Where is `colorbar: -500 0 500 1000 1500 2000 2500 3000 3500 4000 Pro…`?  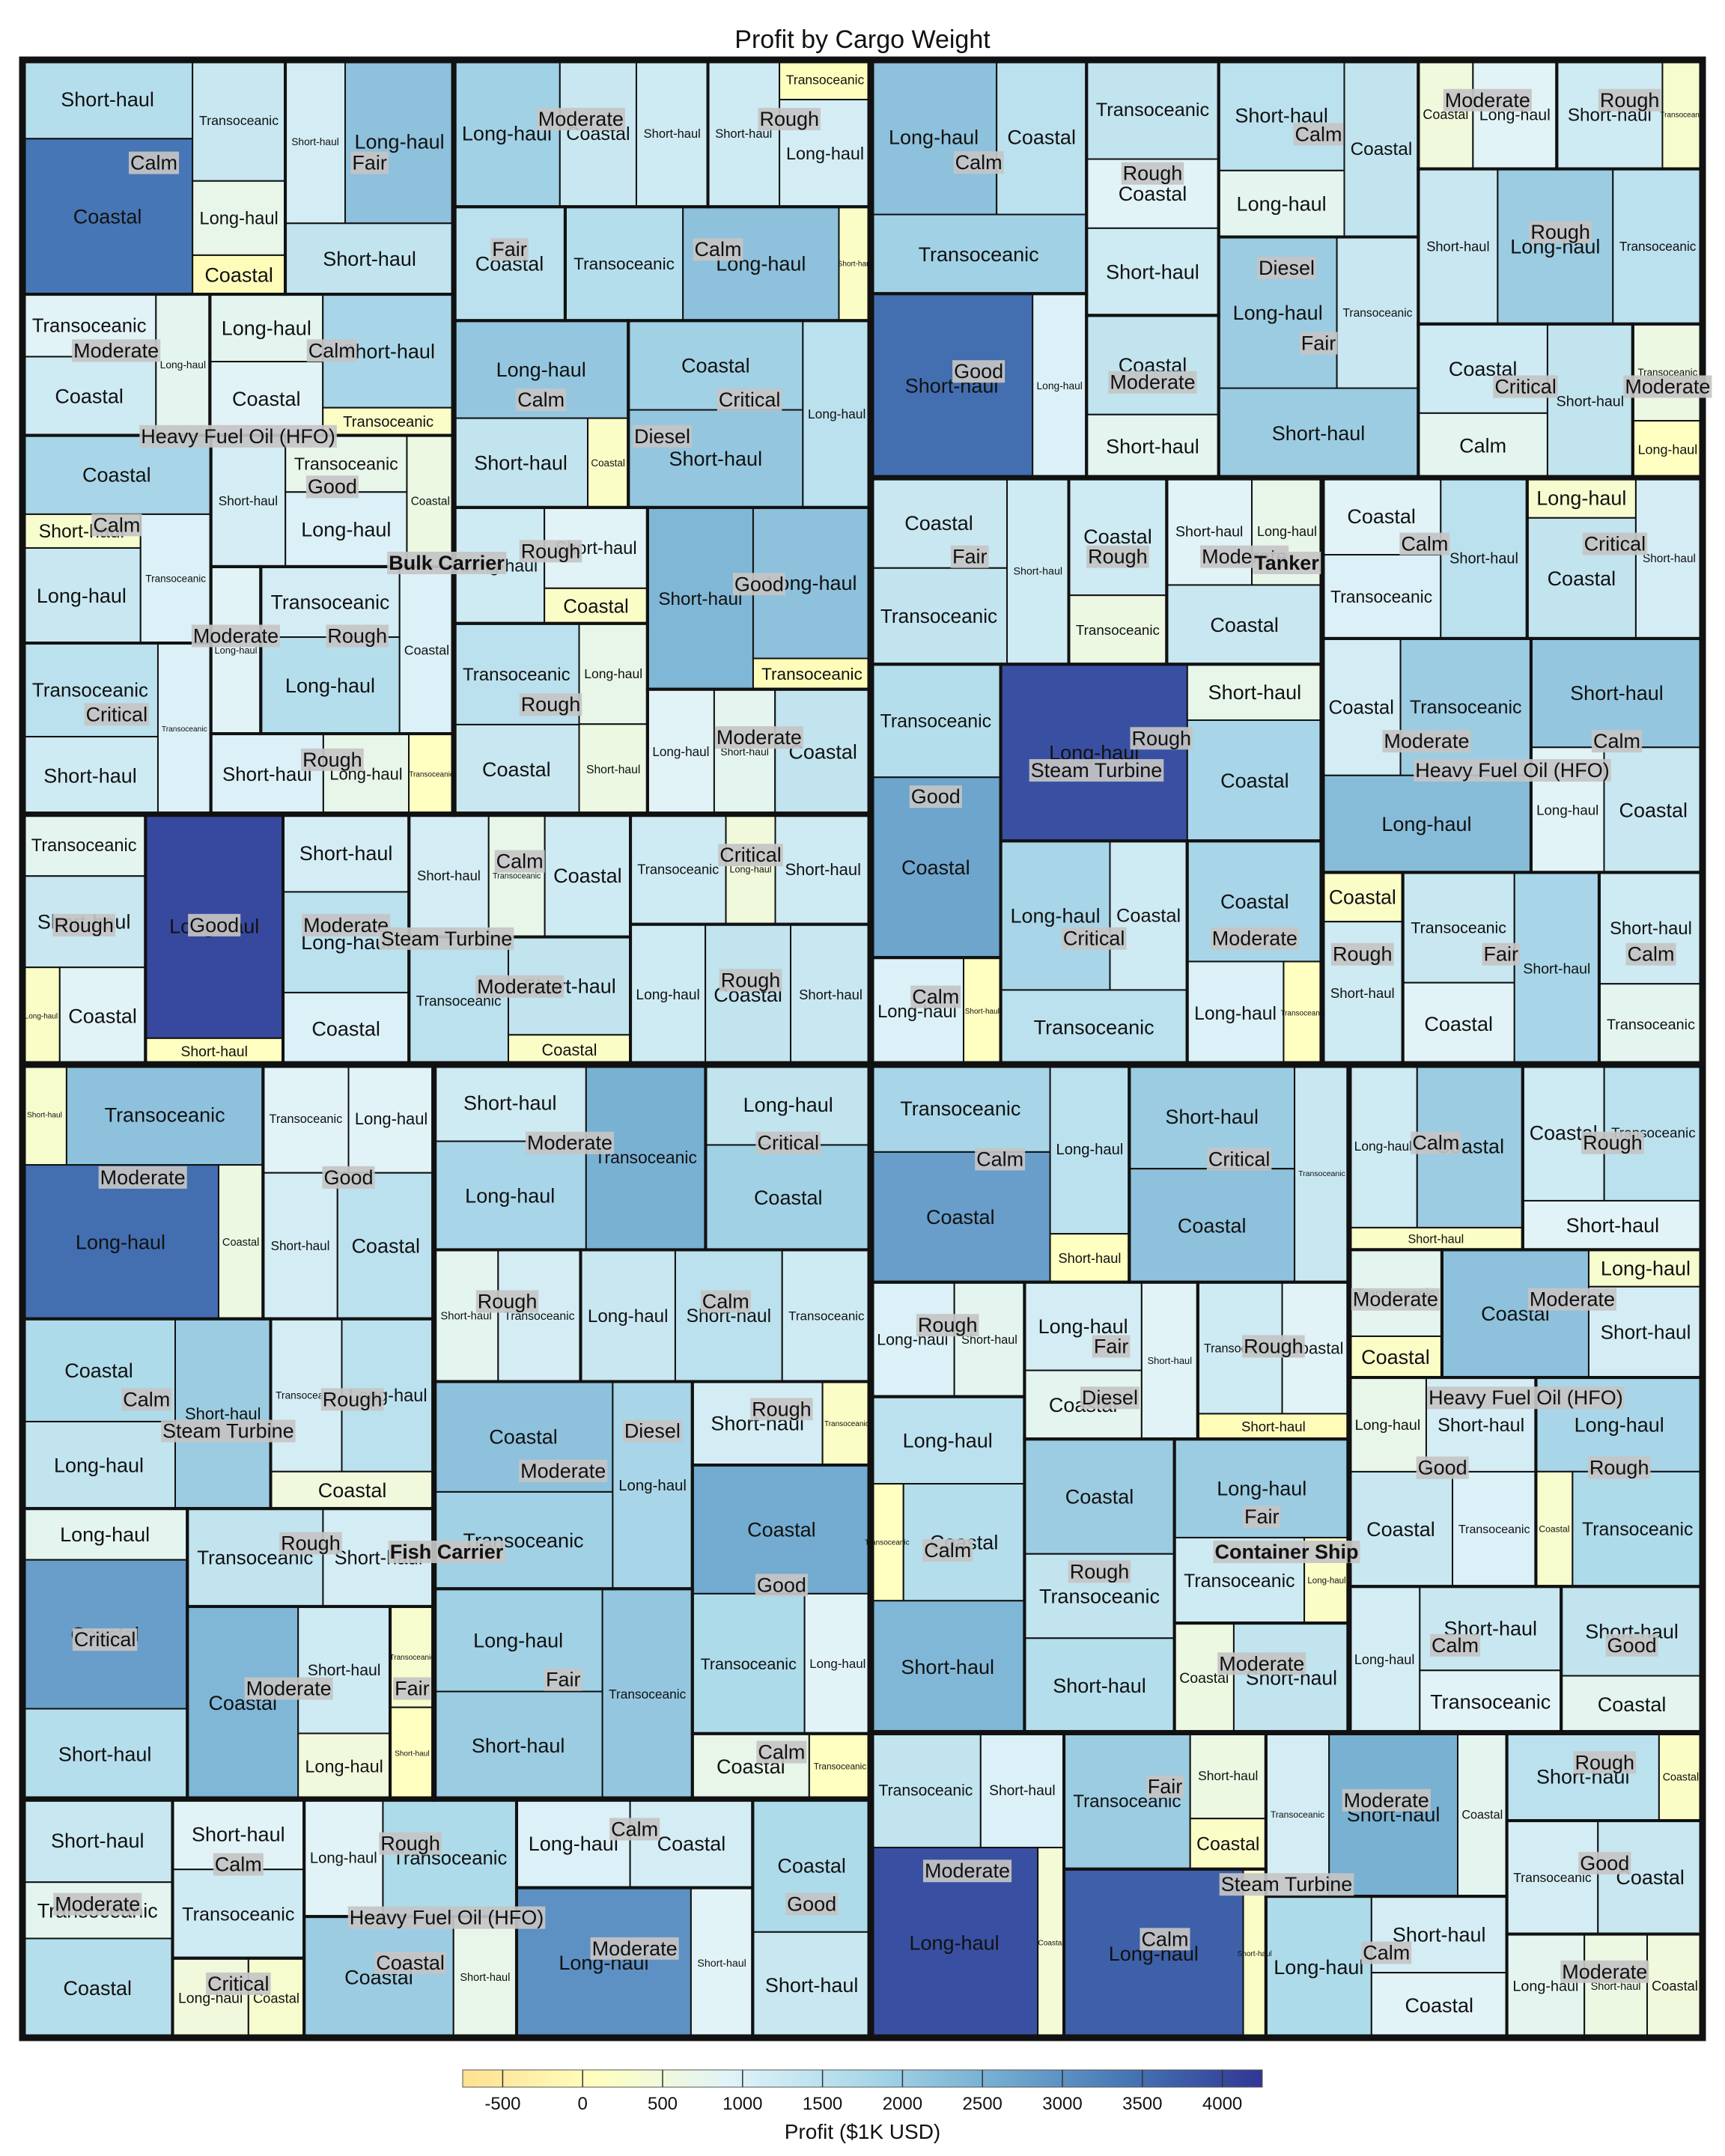
colorbar: -500 0 500 1000 1500 2000 2500 3000 3500 4000 Pro… is located at coordinates (862, 2106).